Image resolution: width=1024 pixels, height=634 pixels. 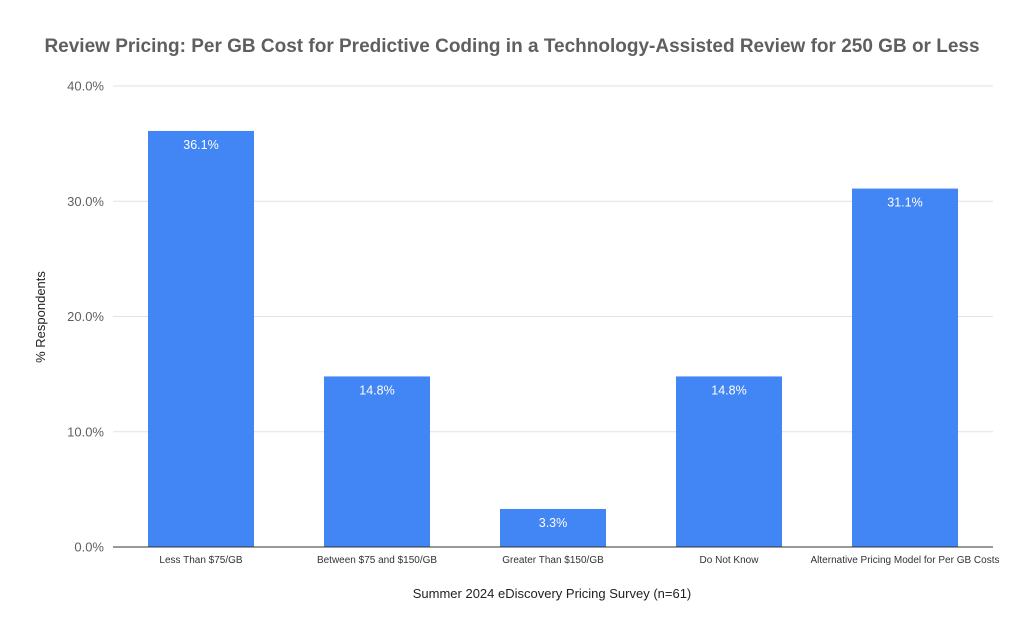 I want to click on y-tick-label: 10.0%, so click(x=85, y=431).